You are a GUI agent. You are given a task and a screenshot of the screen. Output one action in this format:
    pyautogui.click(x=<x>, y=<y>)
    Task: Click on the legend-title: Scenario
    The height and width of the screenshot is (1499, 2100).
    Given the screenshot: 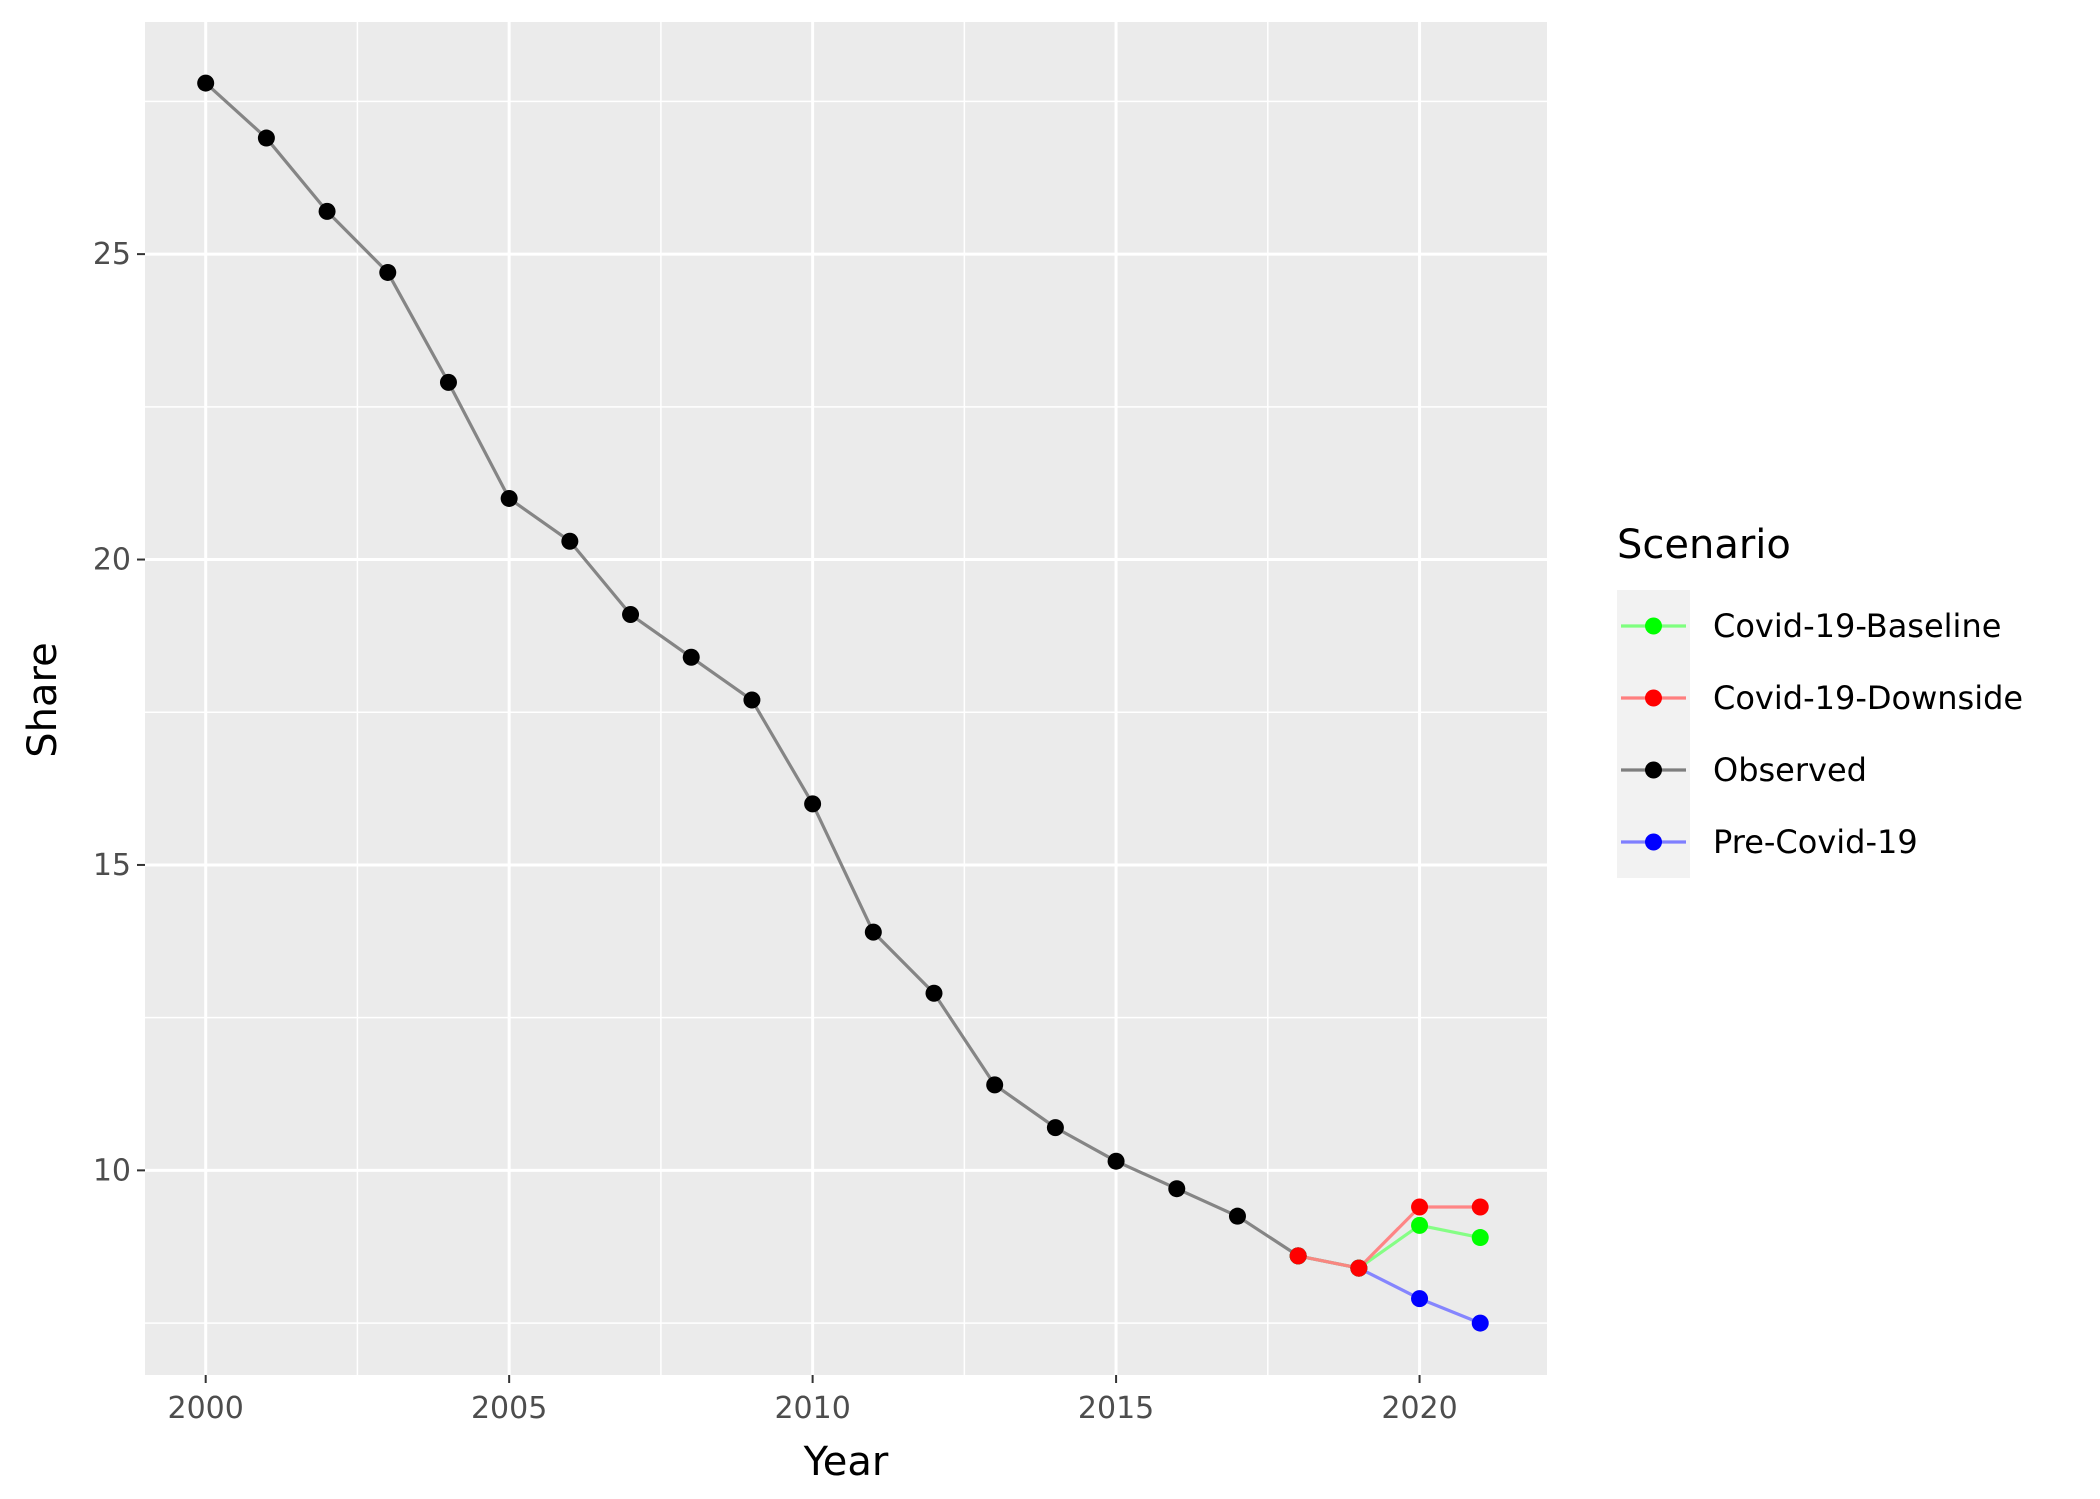 What is the action you would take?
    pyautogui.click(x=1704, y=545)
    